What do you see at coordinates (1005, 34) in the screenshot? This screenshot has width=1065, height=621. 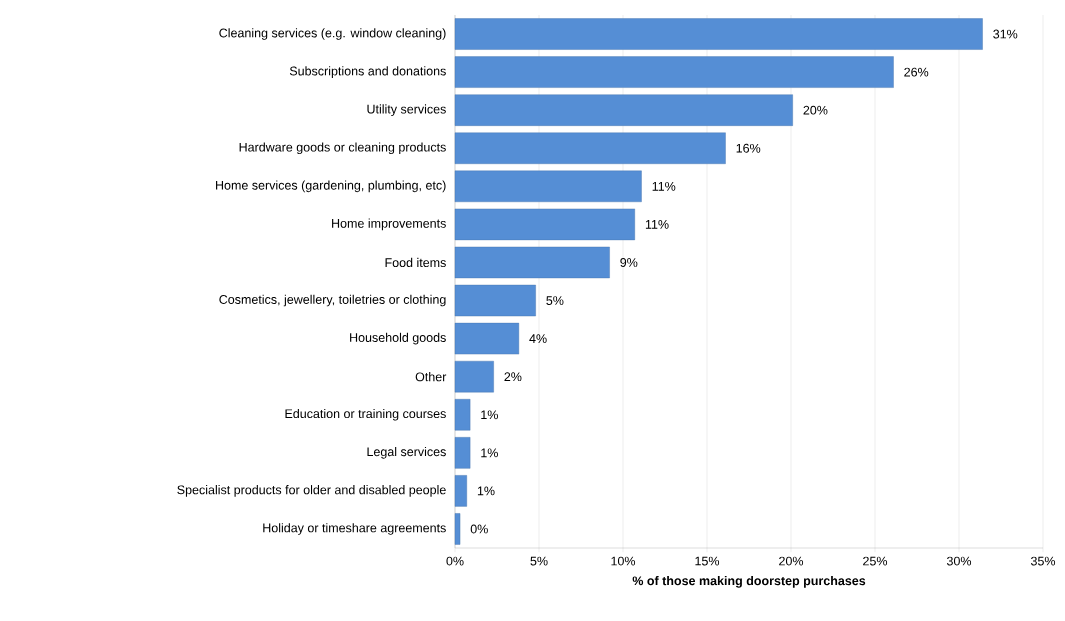 I see `data-label: 31%` at bounding box center [1005, 34].